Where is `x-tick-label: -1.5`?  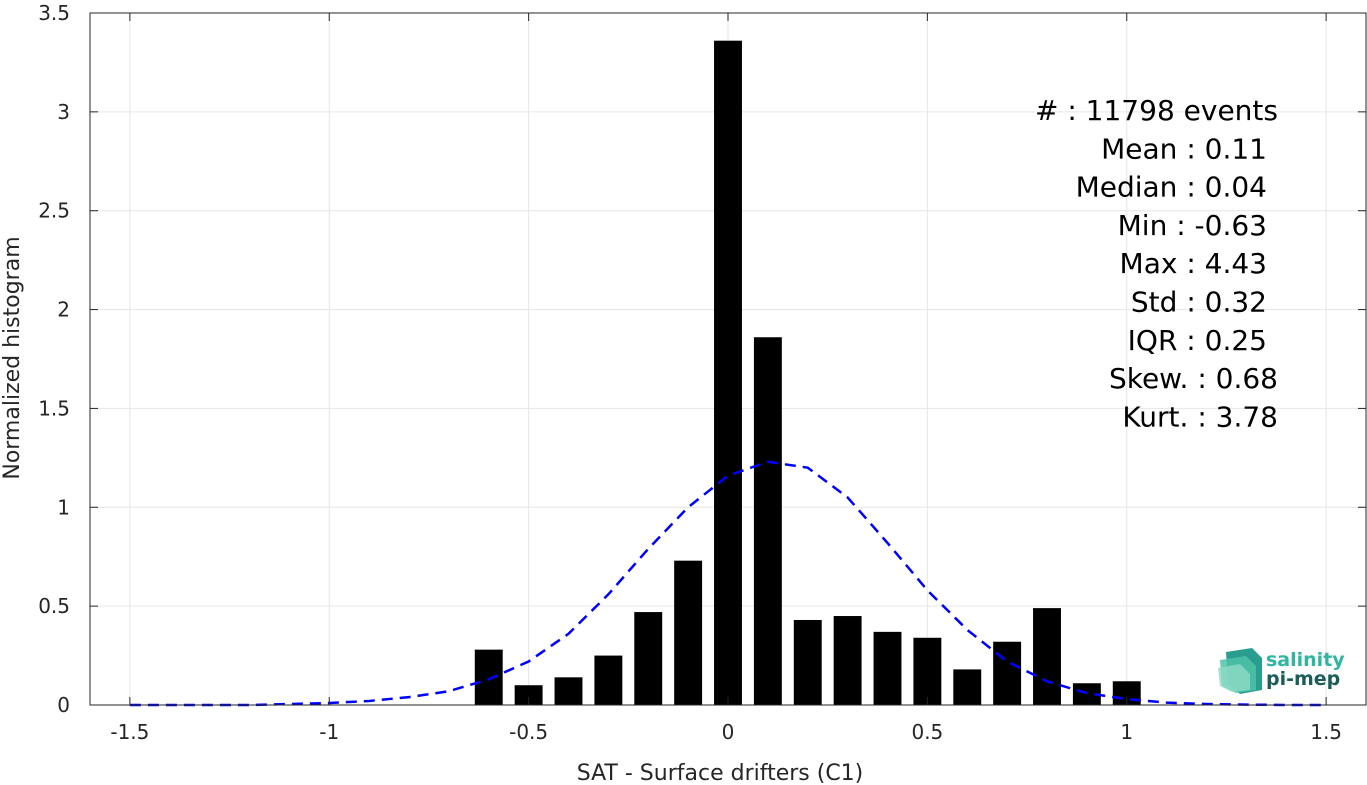
x-tick-label: -1.5 is located at coordinates (129, 732).